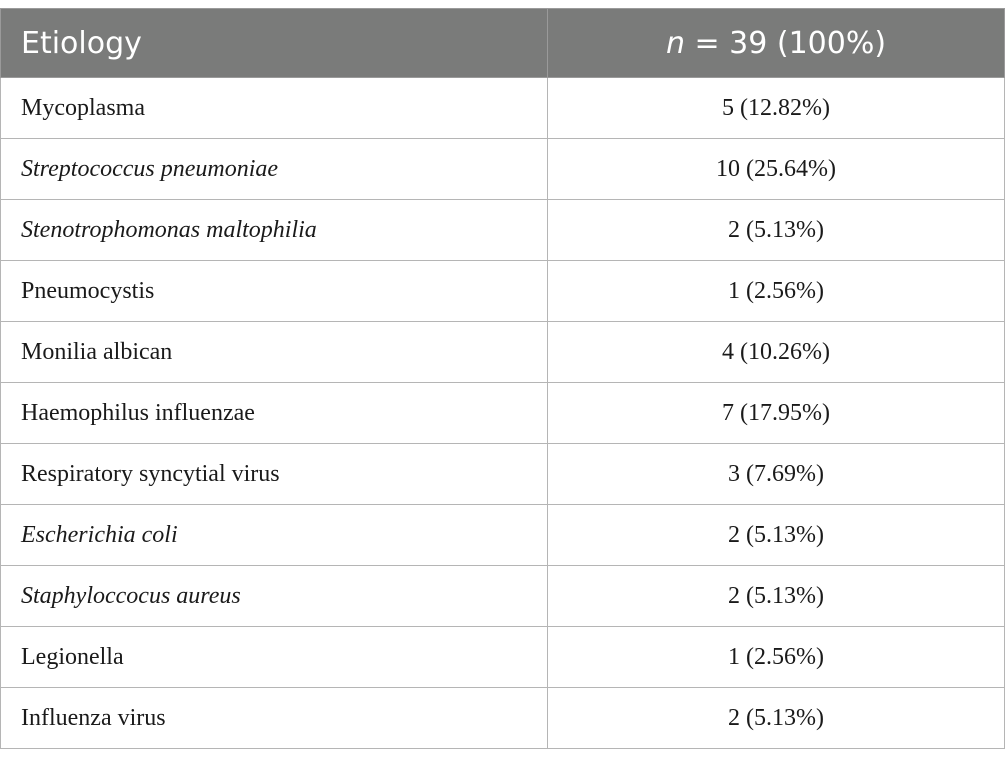 Image resolution: width=1005 pixels, height=771 pixels. Describe the element at coordinates (776, 108) in the screenshot. I see `cell-count: 5 (12.82%)` at that location.